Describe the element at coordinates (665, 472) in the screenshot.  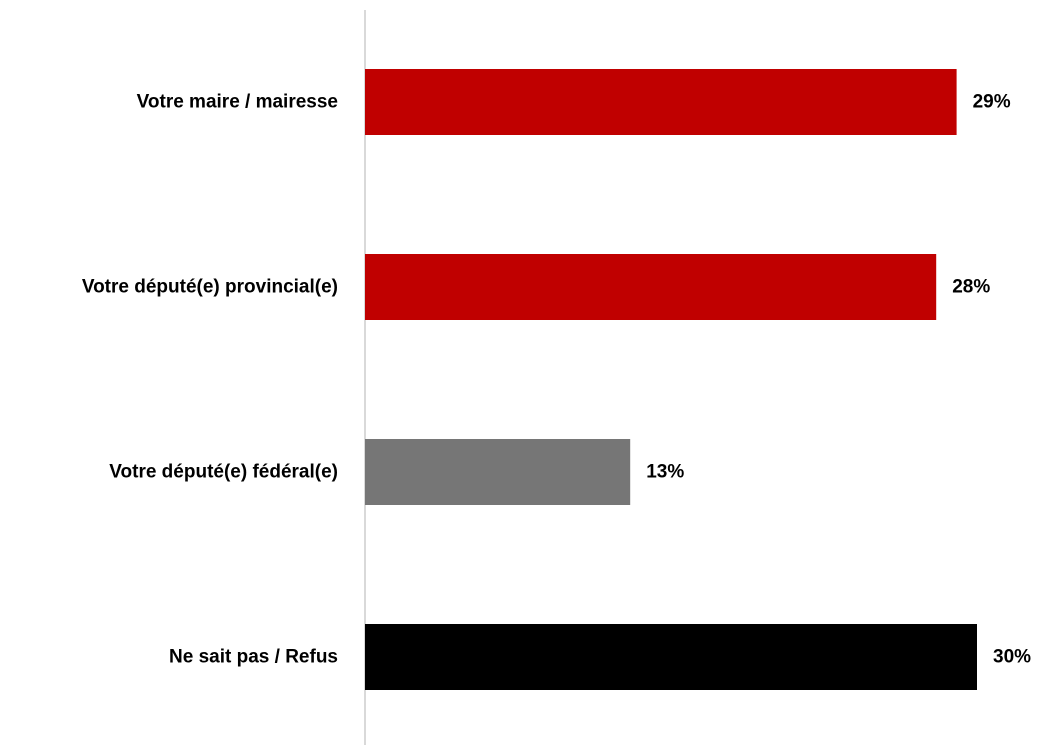
I see `data-label: 13%` at that location.